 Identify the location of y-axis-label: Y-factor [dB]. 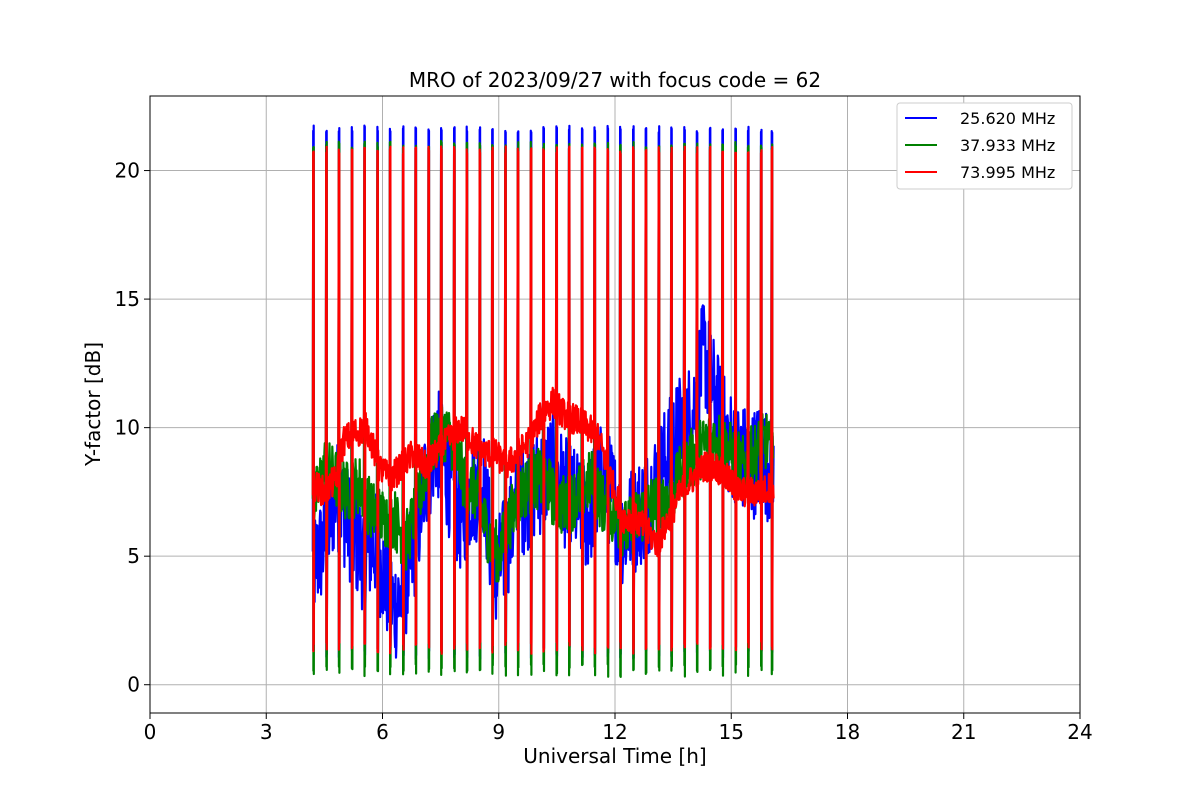
(93, 404).